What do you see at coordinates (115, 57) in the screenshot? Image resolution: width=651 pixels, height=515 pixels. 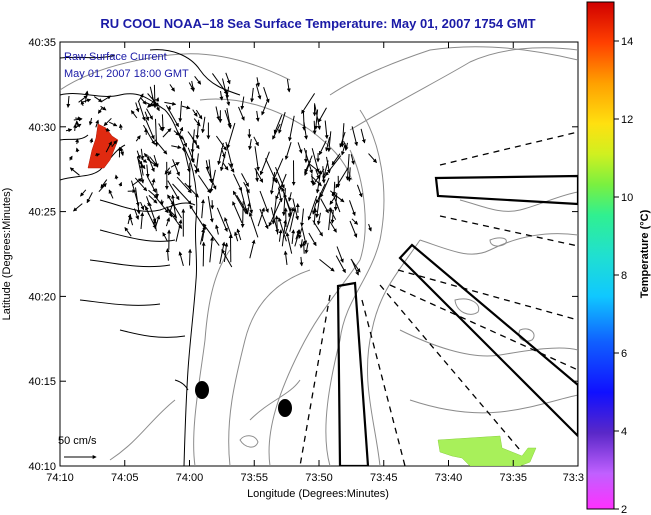 I see `legend-line-1: Raw Surface Current` at bounding box center [115, 57].